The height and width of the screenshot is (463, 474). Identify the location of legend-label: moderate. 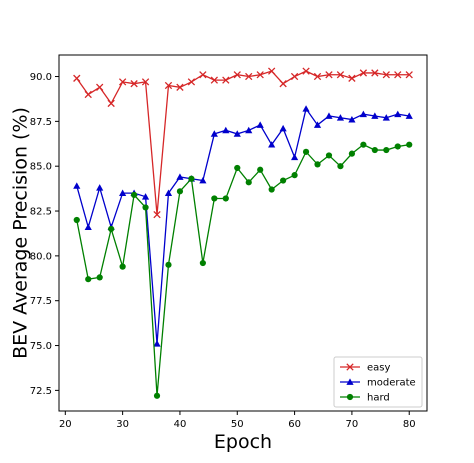
(391, 383).